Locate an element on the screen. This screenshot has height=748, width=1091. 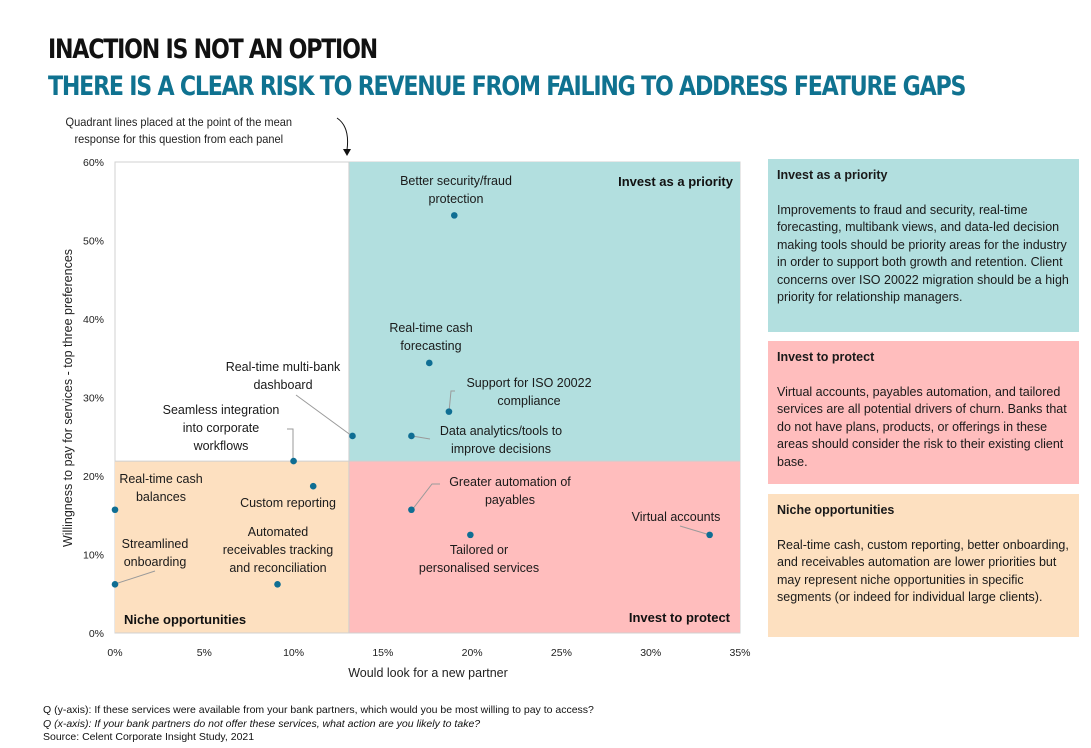
x-tick-label: 15% is located at coordinates (382, 653).